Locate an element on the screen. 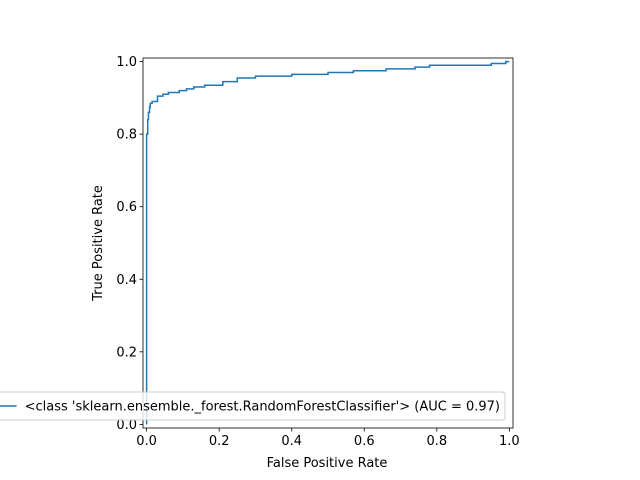 The width and height of the screenshot is (640, 480). x-tick-label: 0.2 is located at coordinates (219, 441).